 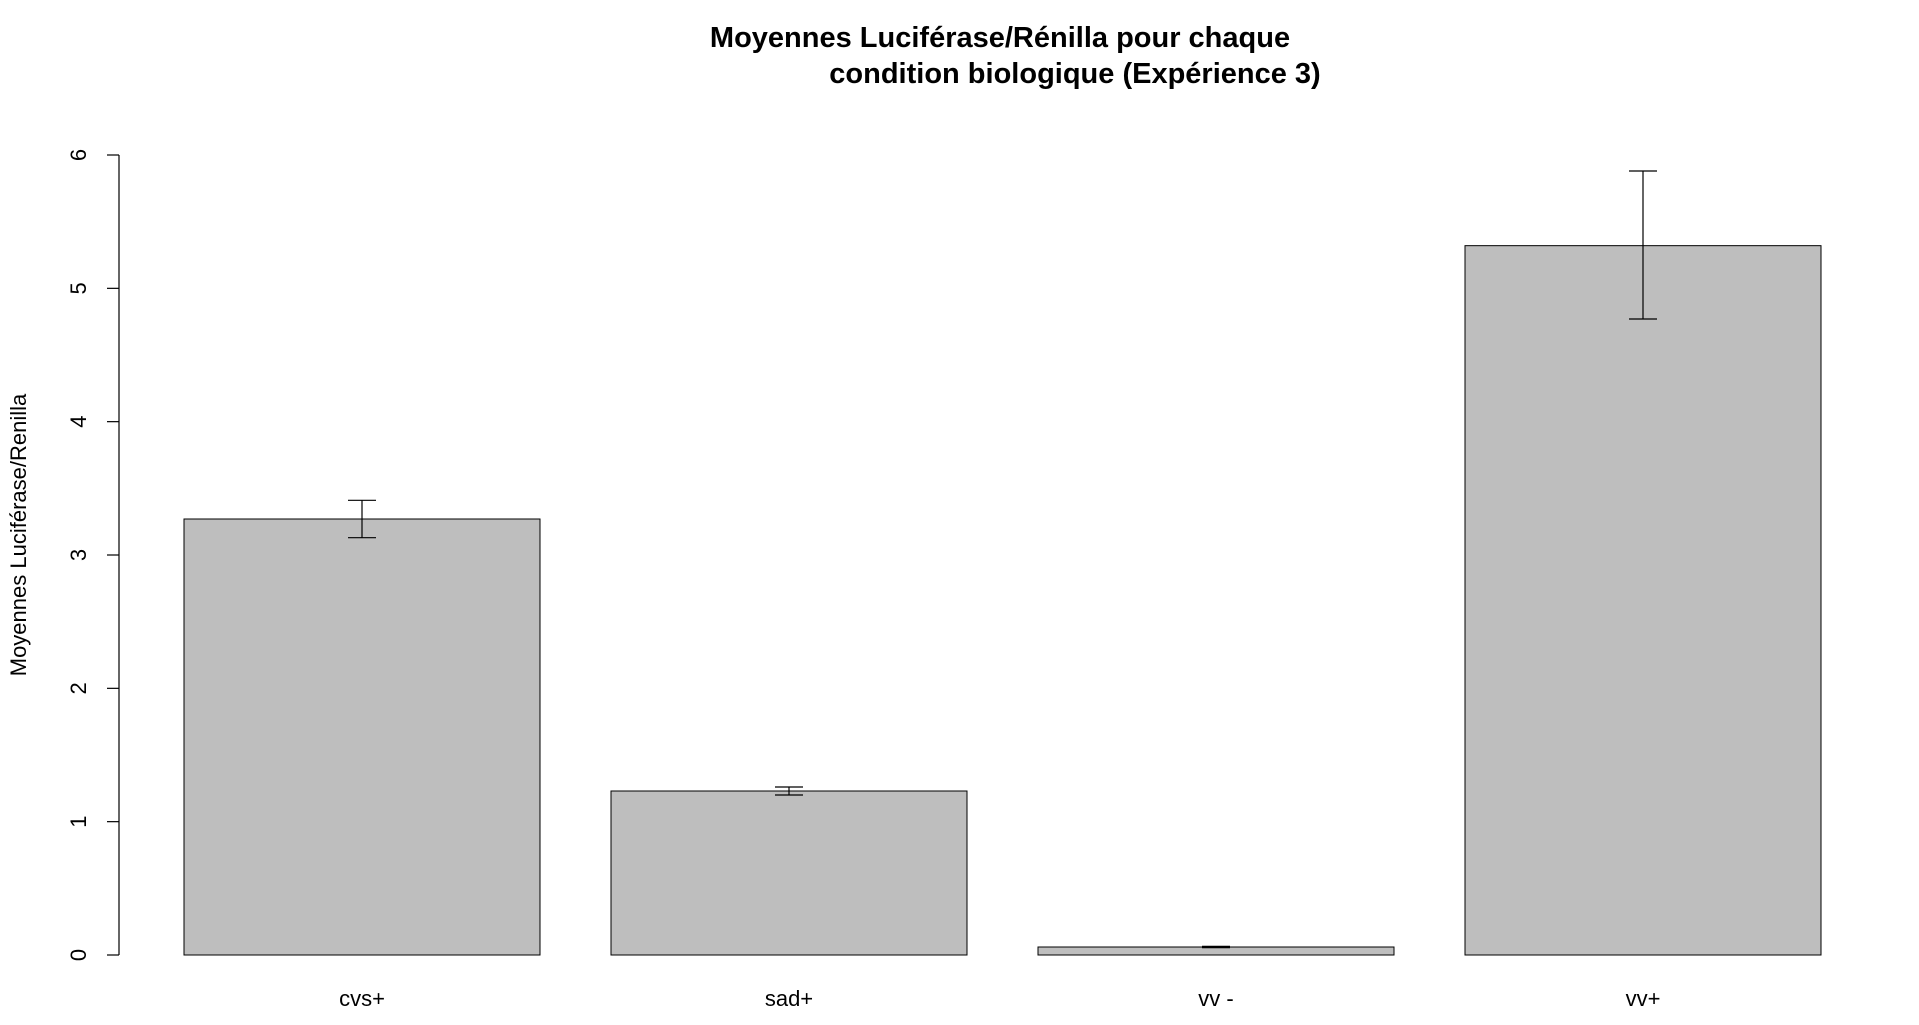 I want to click on x-category-label: cvs+, so click(x=362, y=998).